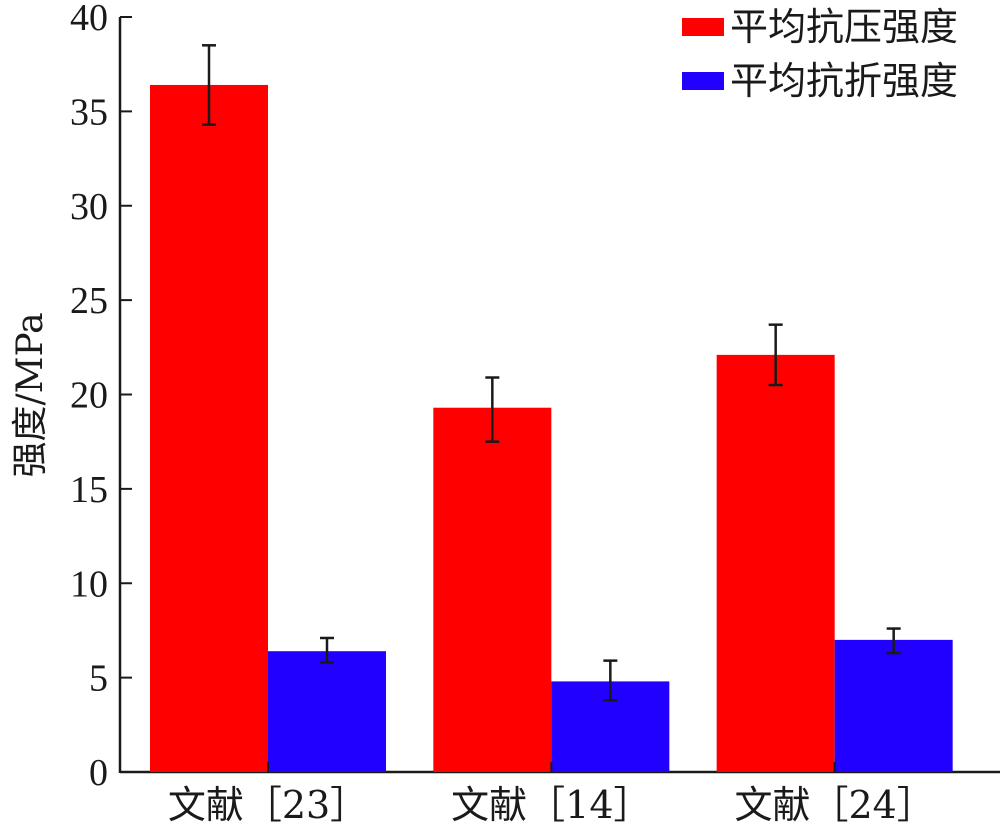  What do you see at coordinates (30, 394) in the screenshot?
I see `y-axis-title: 强度/MPa` at bounding box center [30, 394].